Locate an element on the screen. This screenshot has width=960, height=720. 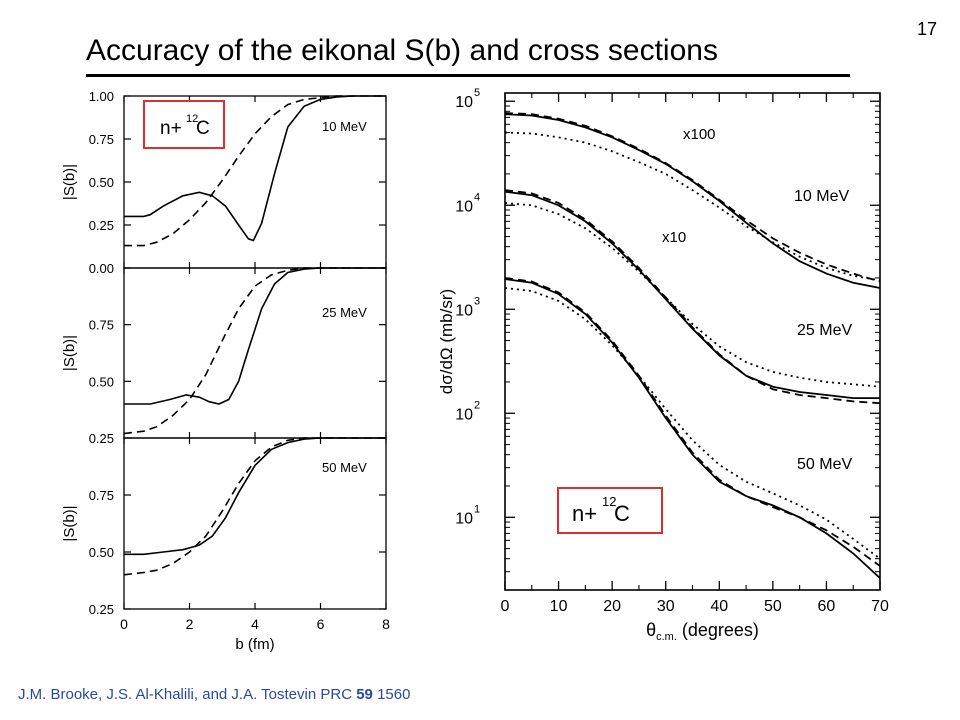
energy-annotation: 10 MeV is located at coordinates (344, 126).